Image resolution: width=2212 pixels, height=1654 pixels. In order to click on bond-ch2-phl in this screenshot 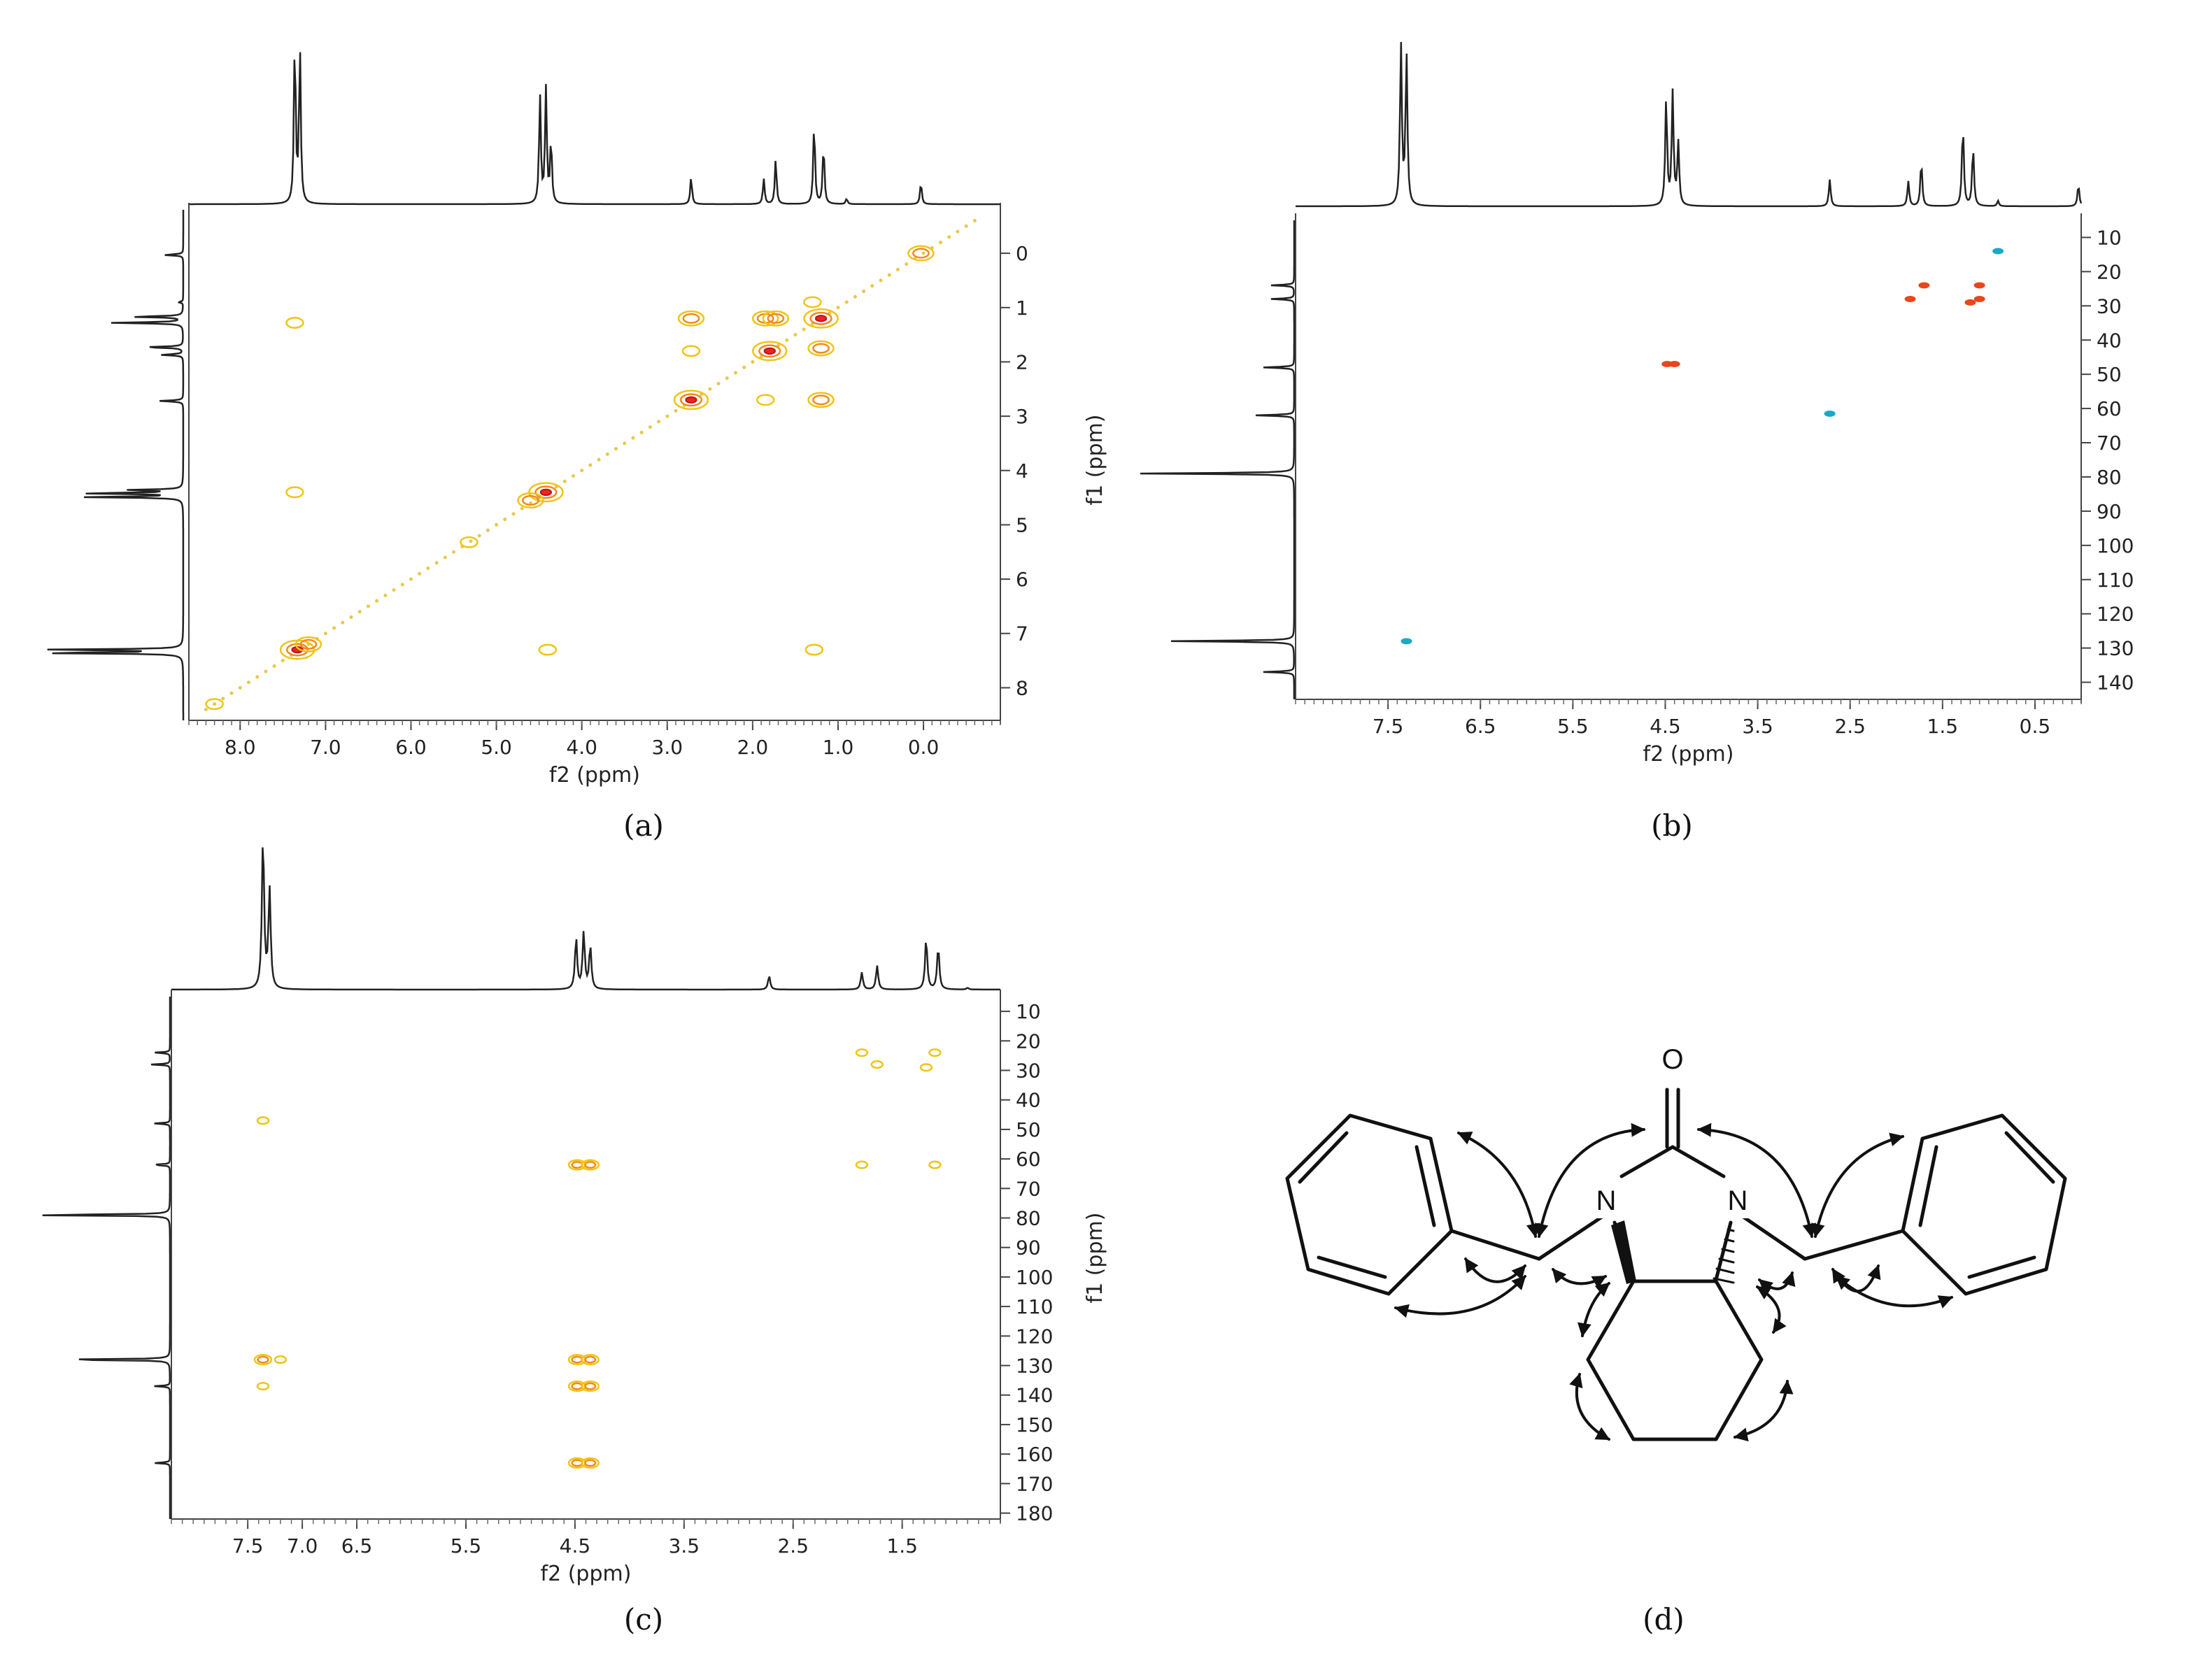, I will do `click(1495, 1245)`.